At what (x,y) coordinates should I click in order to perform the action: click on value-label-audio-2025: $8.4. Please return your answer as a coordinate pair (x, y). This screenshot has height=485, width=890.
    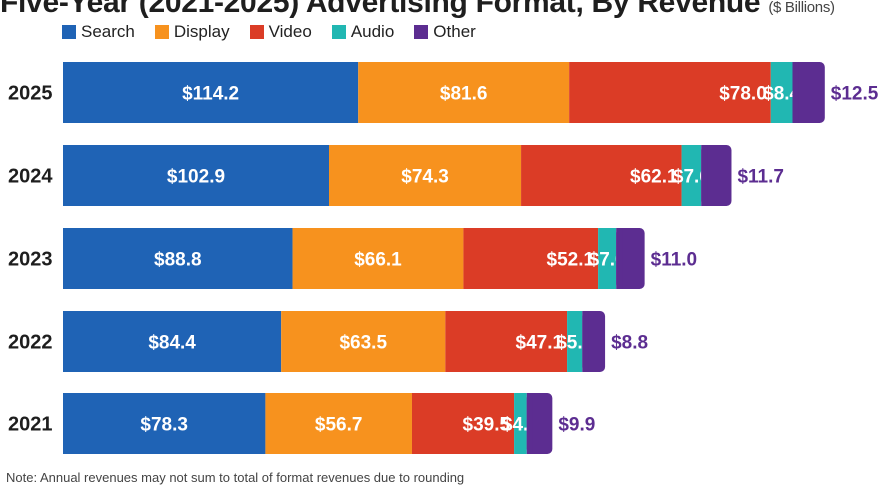
    Looking at the image, I should click on (781, 94).